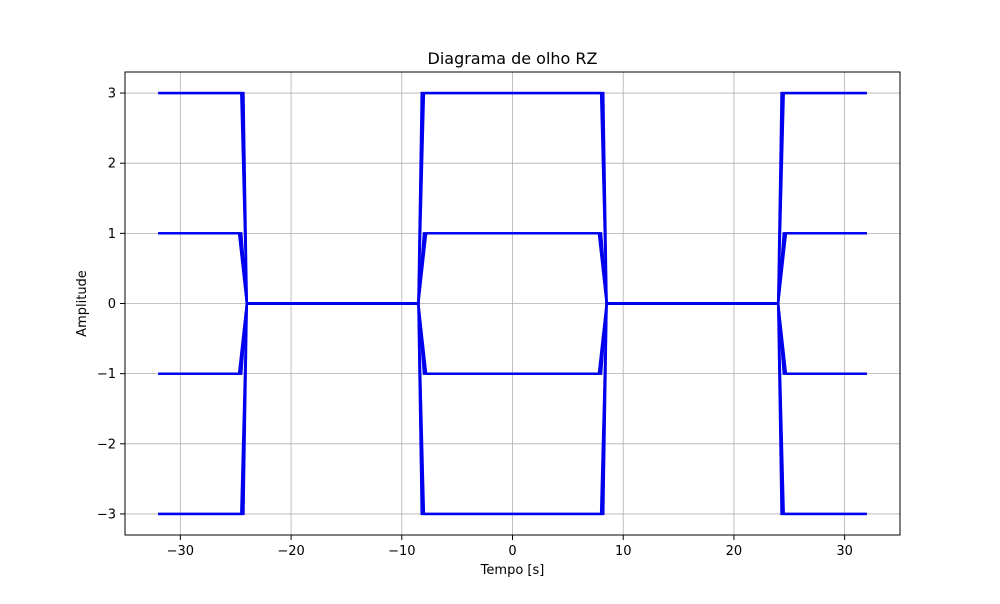 This screenshot has width=1000, height=604. I want to click on x-tick-label: 0, so click(512, 551).